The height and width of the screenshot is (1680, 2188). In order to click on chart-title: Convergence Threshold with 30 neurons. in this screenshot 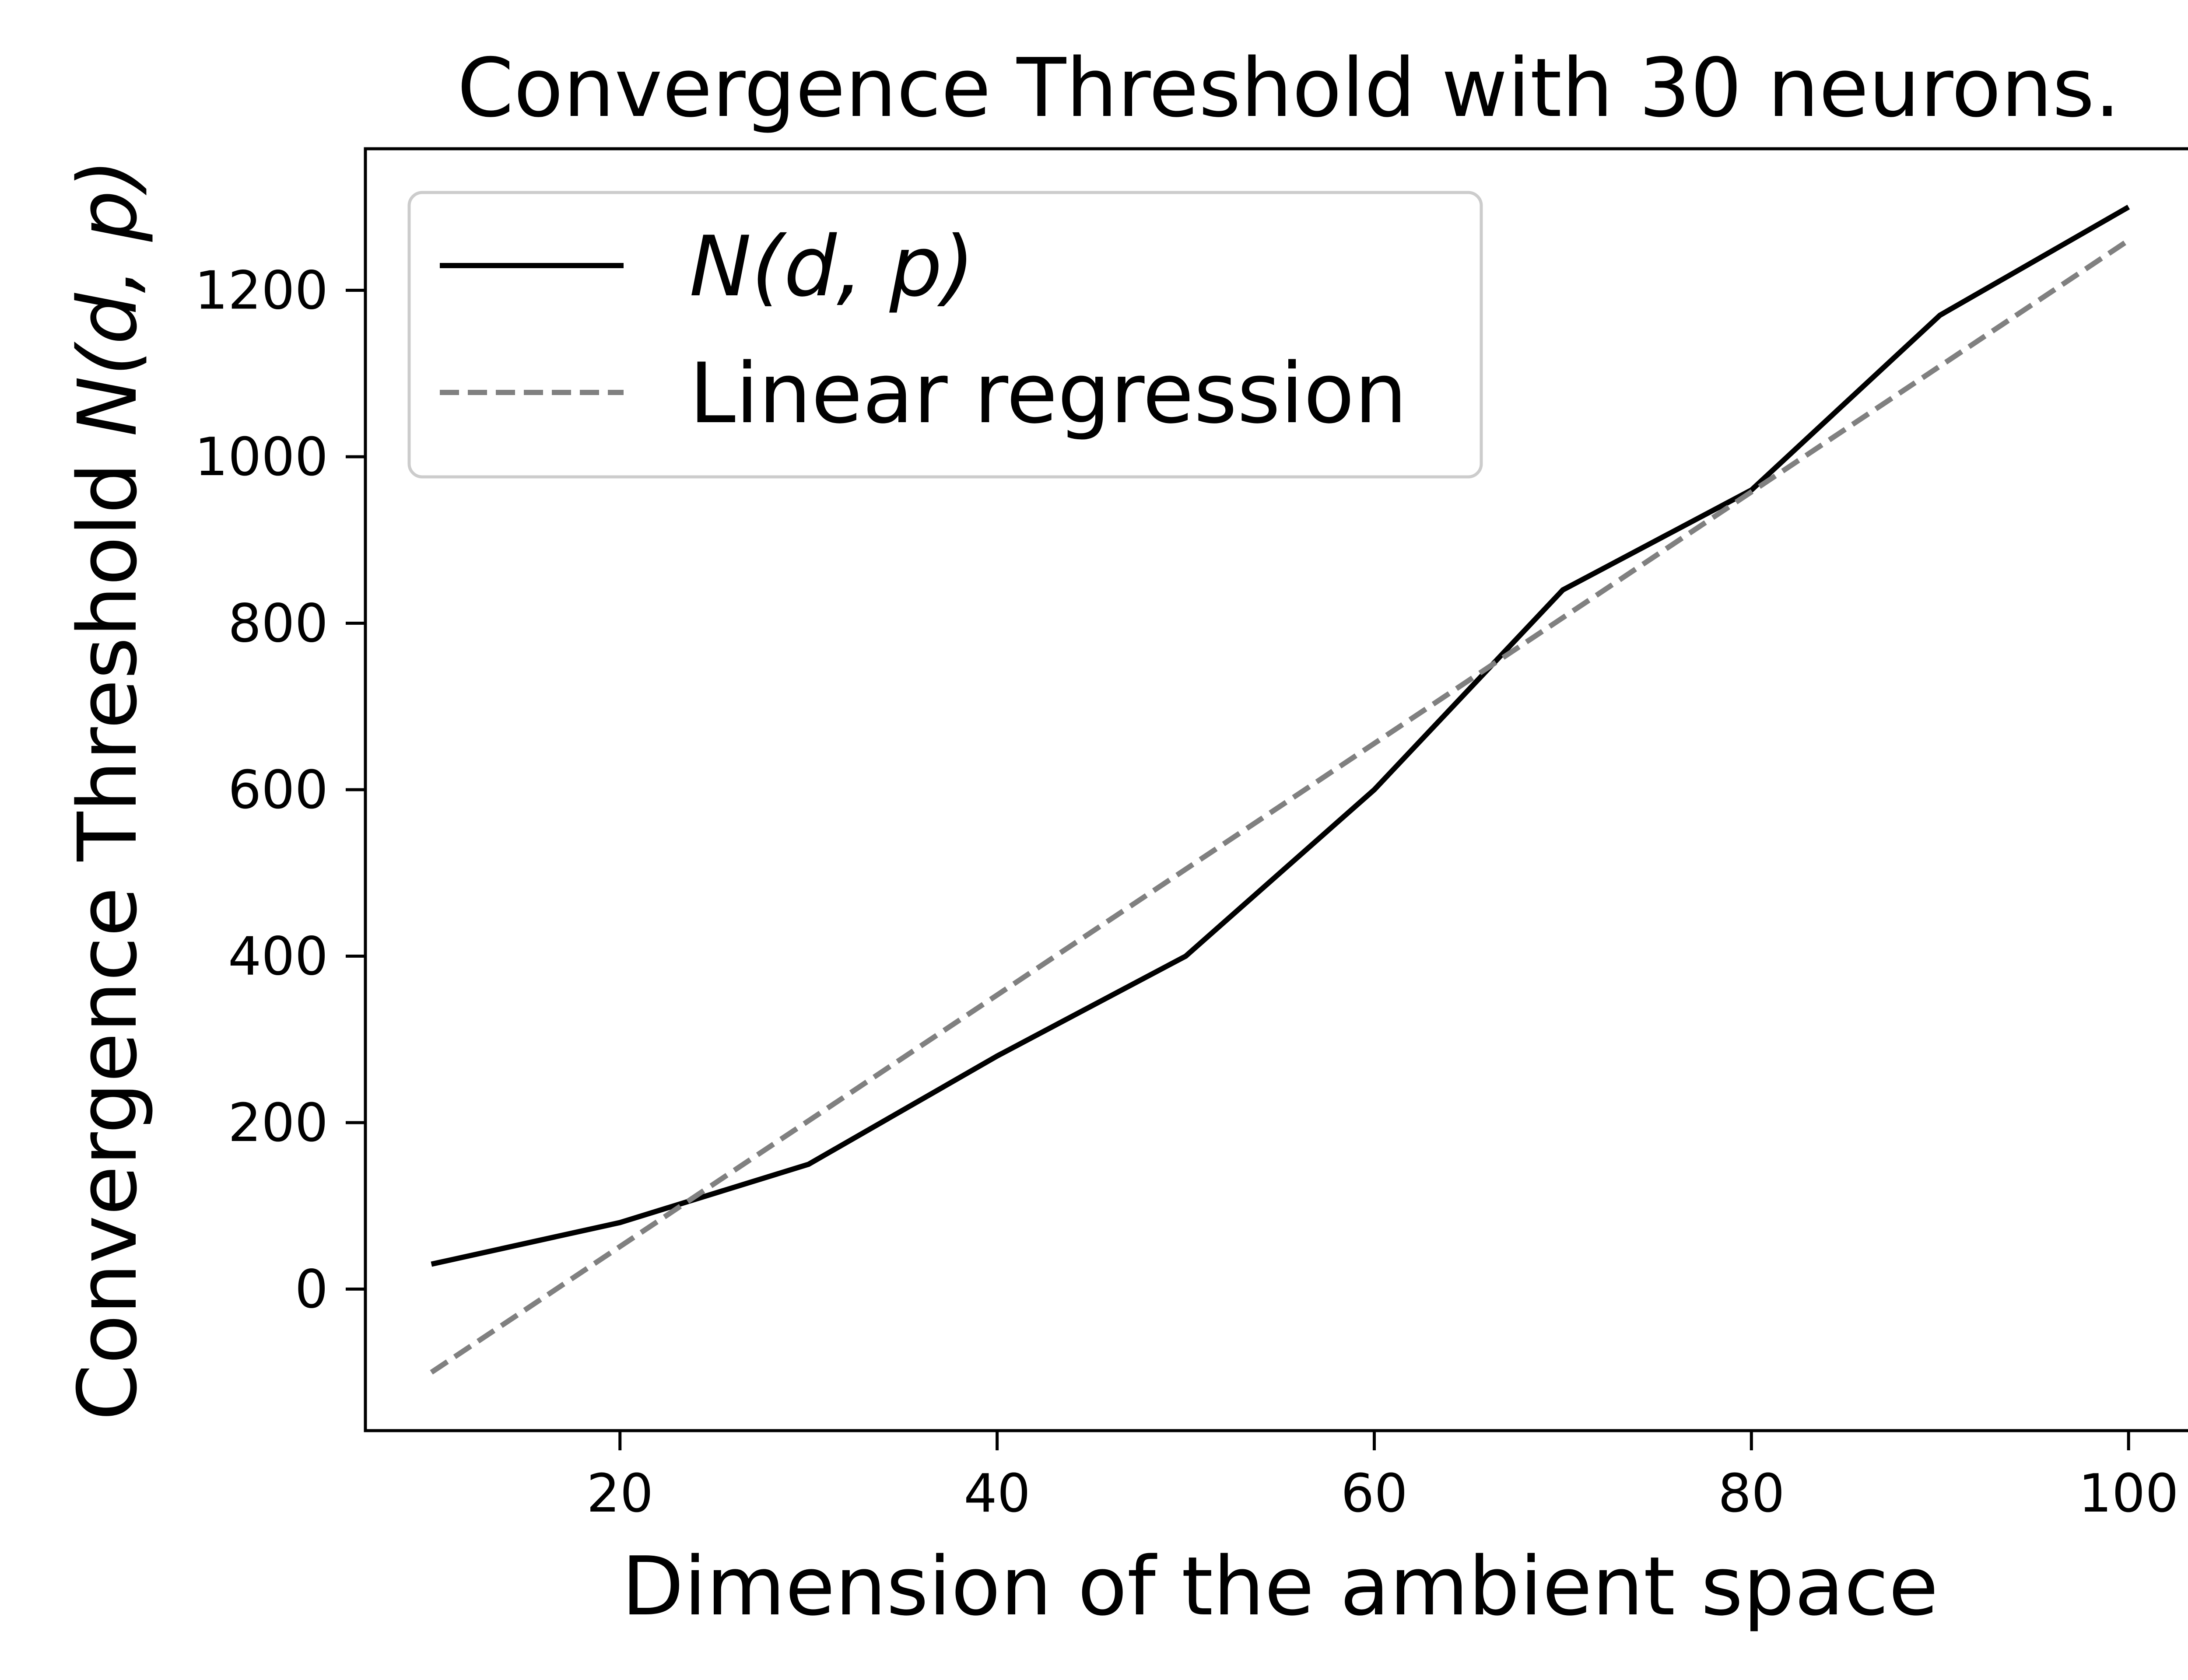, I will do `click(1289, 88)`.